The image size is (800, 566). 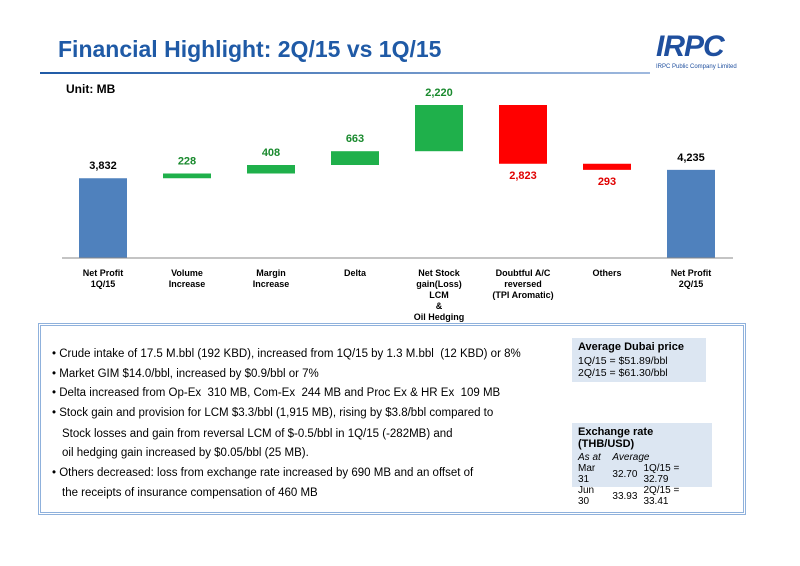 I want to click on value-label: 663, so click(x=355, y=139).